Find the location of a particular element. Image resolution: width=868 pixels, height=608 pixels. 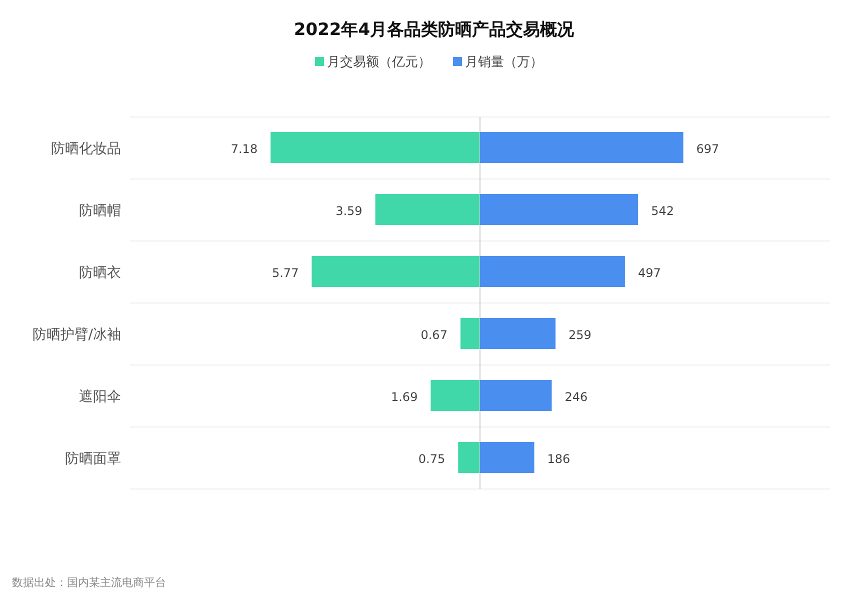

data-label: 697 is located at coordinates (708, 149).